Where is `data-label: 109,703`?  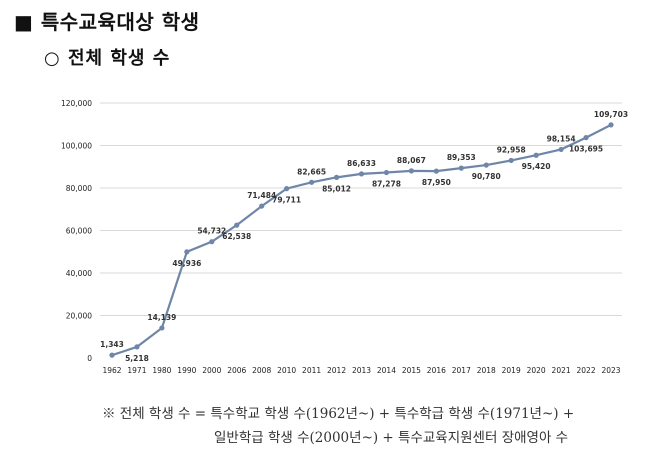 data-label: 109,703 is located at coordinates (611, 114).